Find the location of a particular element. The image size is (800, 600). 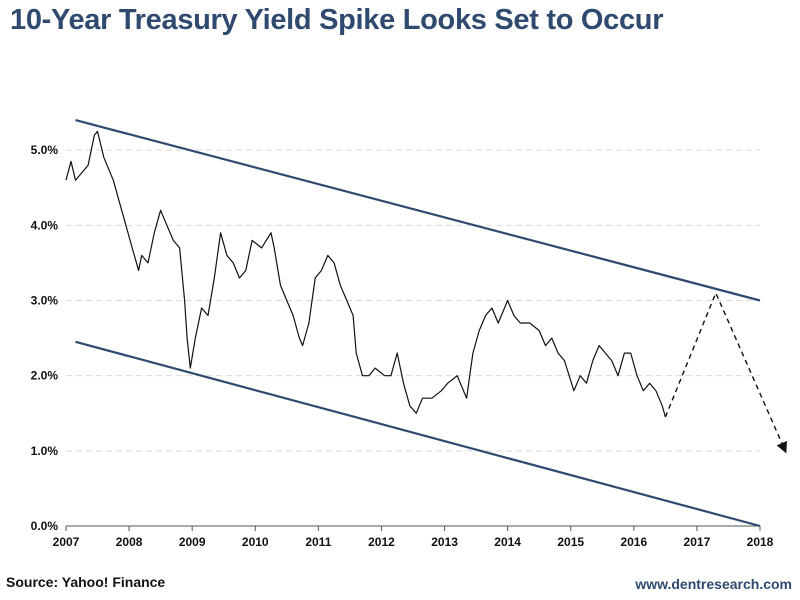

x-tick-label: 2017 is located at coordinates (697, 542).